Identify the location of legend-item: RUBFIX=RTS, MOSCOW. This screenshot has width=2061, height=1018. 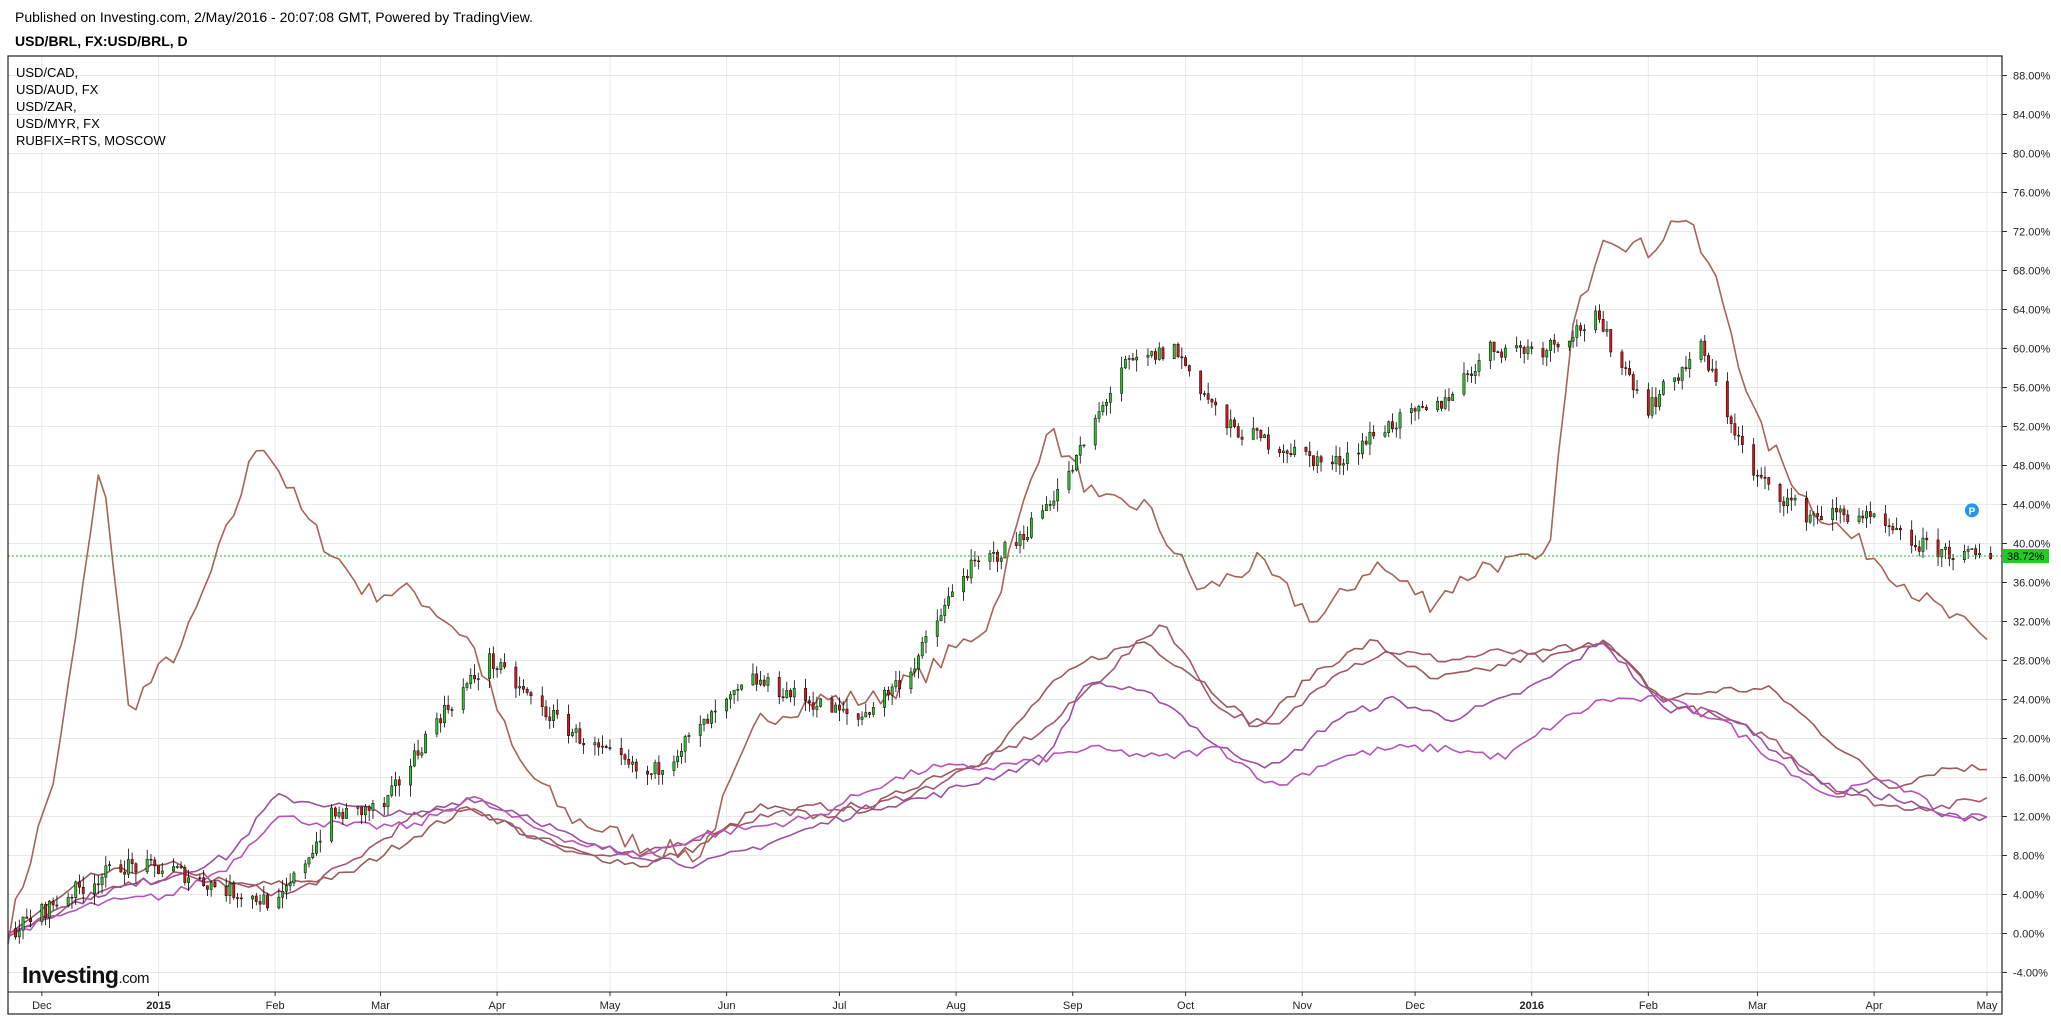
(91, 140).